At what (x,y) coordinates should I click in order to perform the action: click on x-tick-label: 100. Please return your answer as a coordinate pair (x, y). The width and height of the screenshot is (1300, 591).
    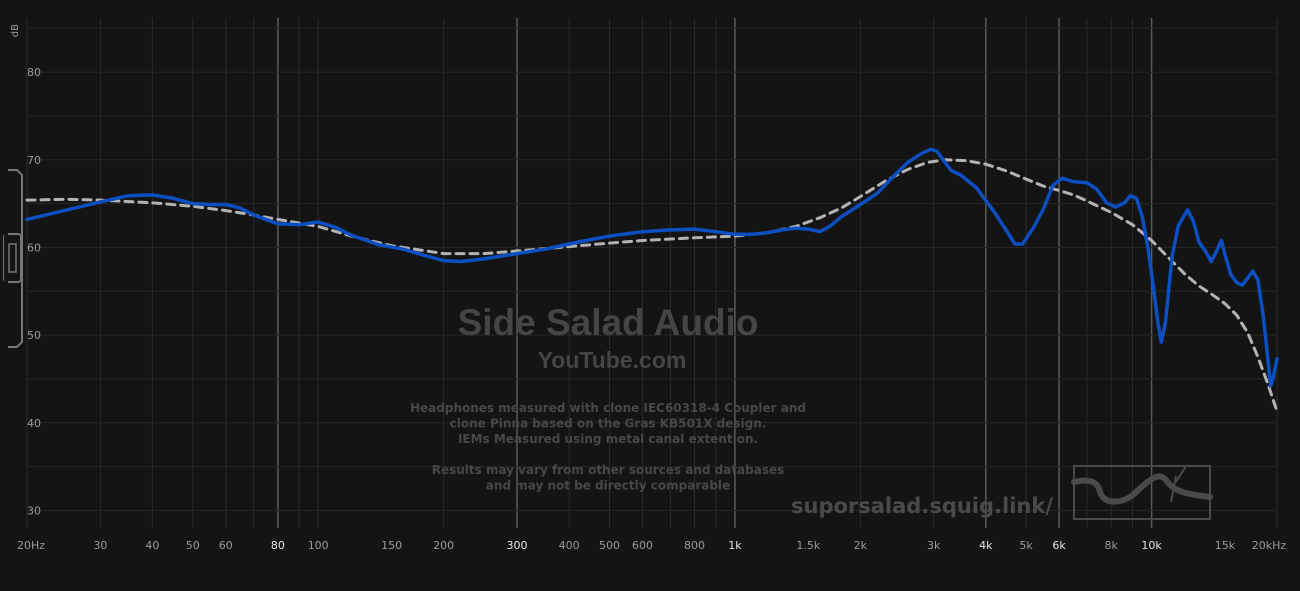
    Looking at the image, I should click on (318, 545).